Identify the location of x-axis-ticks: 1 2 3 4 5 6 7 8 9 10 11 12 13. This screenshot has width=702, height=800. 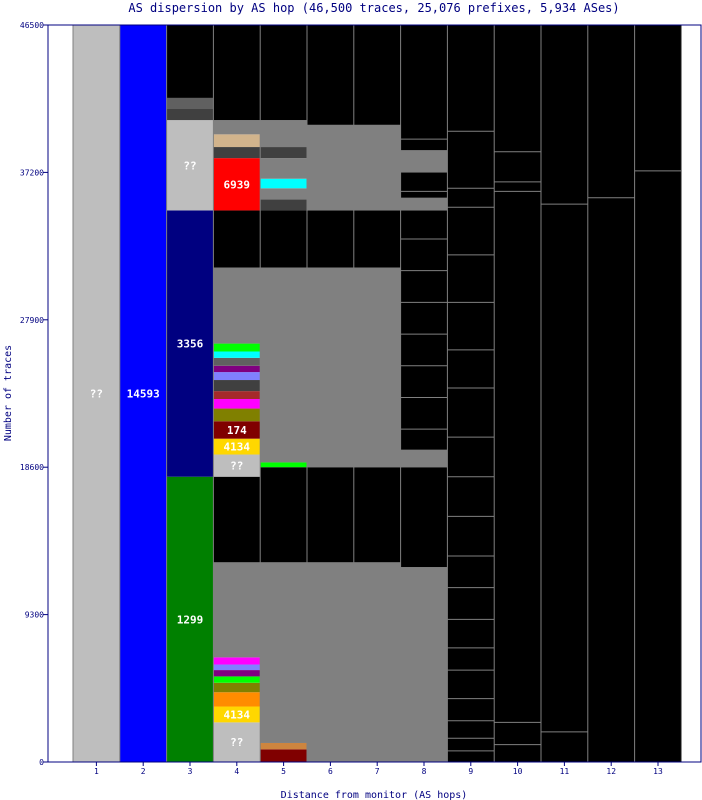
(378, 769).